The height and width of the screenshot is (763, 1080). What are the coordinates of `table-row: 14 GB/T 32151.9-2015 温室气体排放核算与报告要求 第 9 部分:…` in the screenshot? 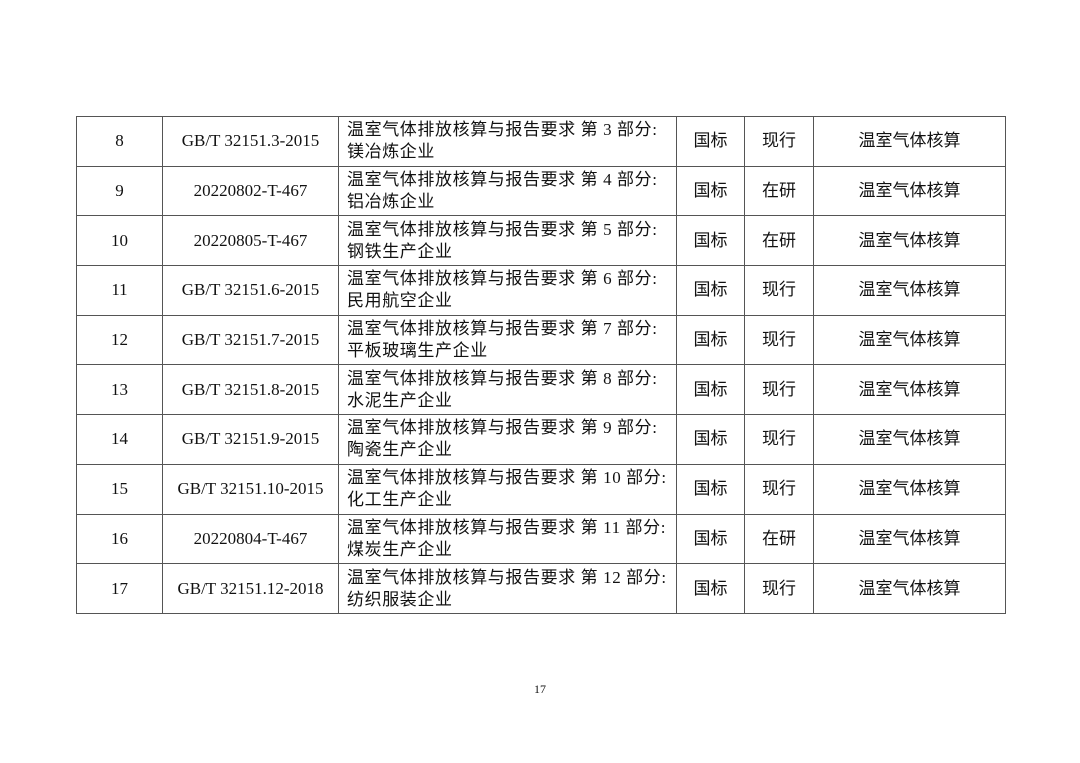 It's located at (541, 439).